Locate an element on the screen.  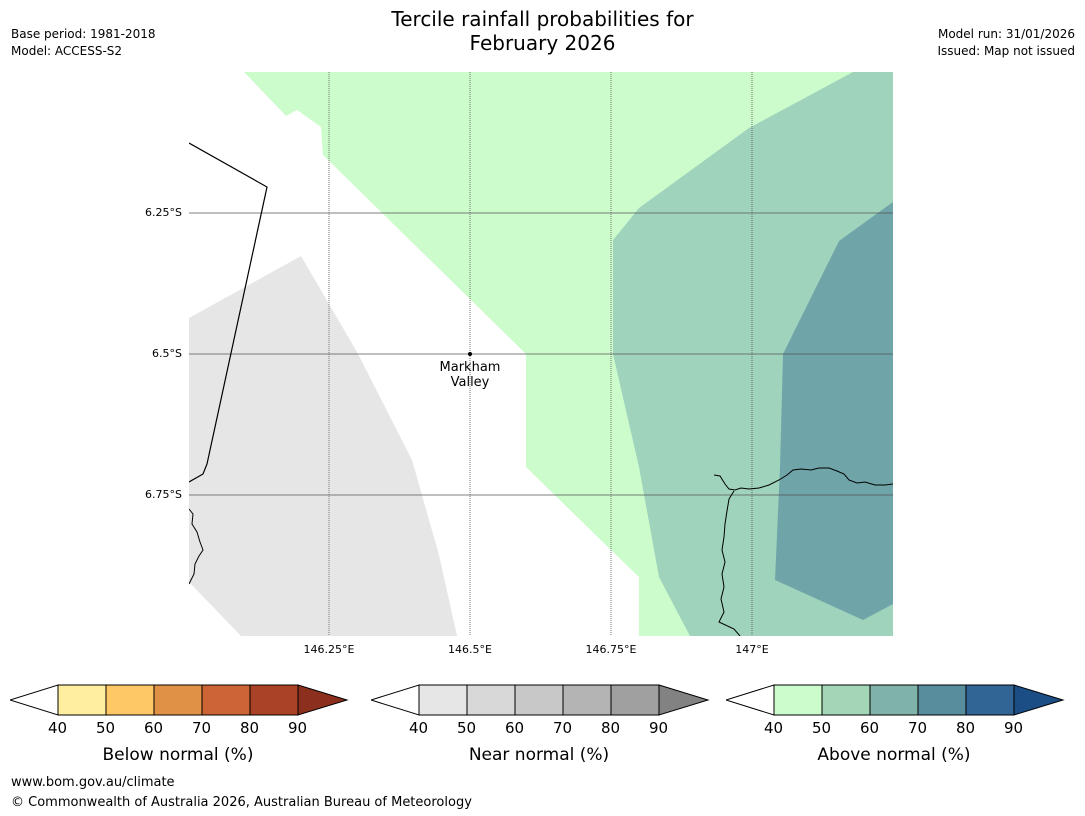
lat-tick-label: 6.75°S is located at coordinates (163, 494).